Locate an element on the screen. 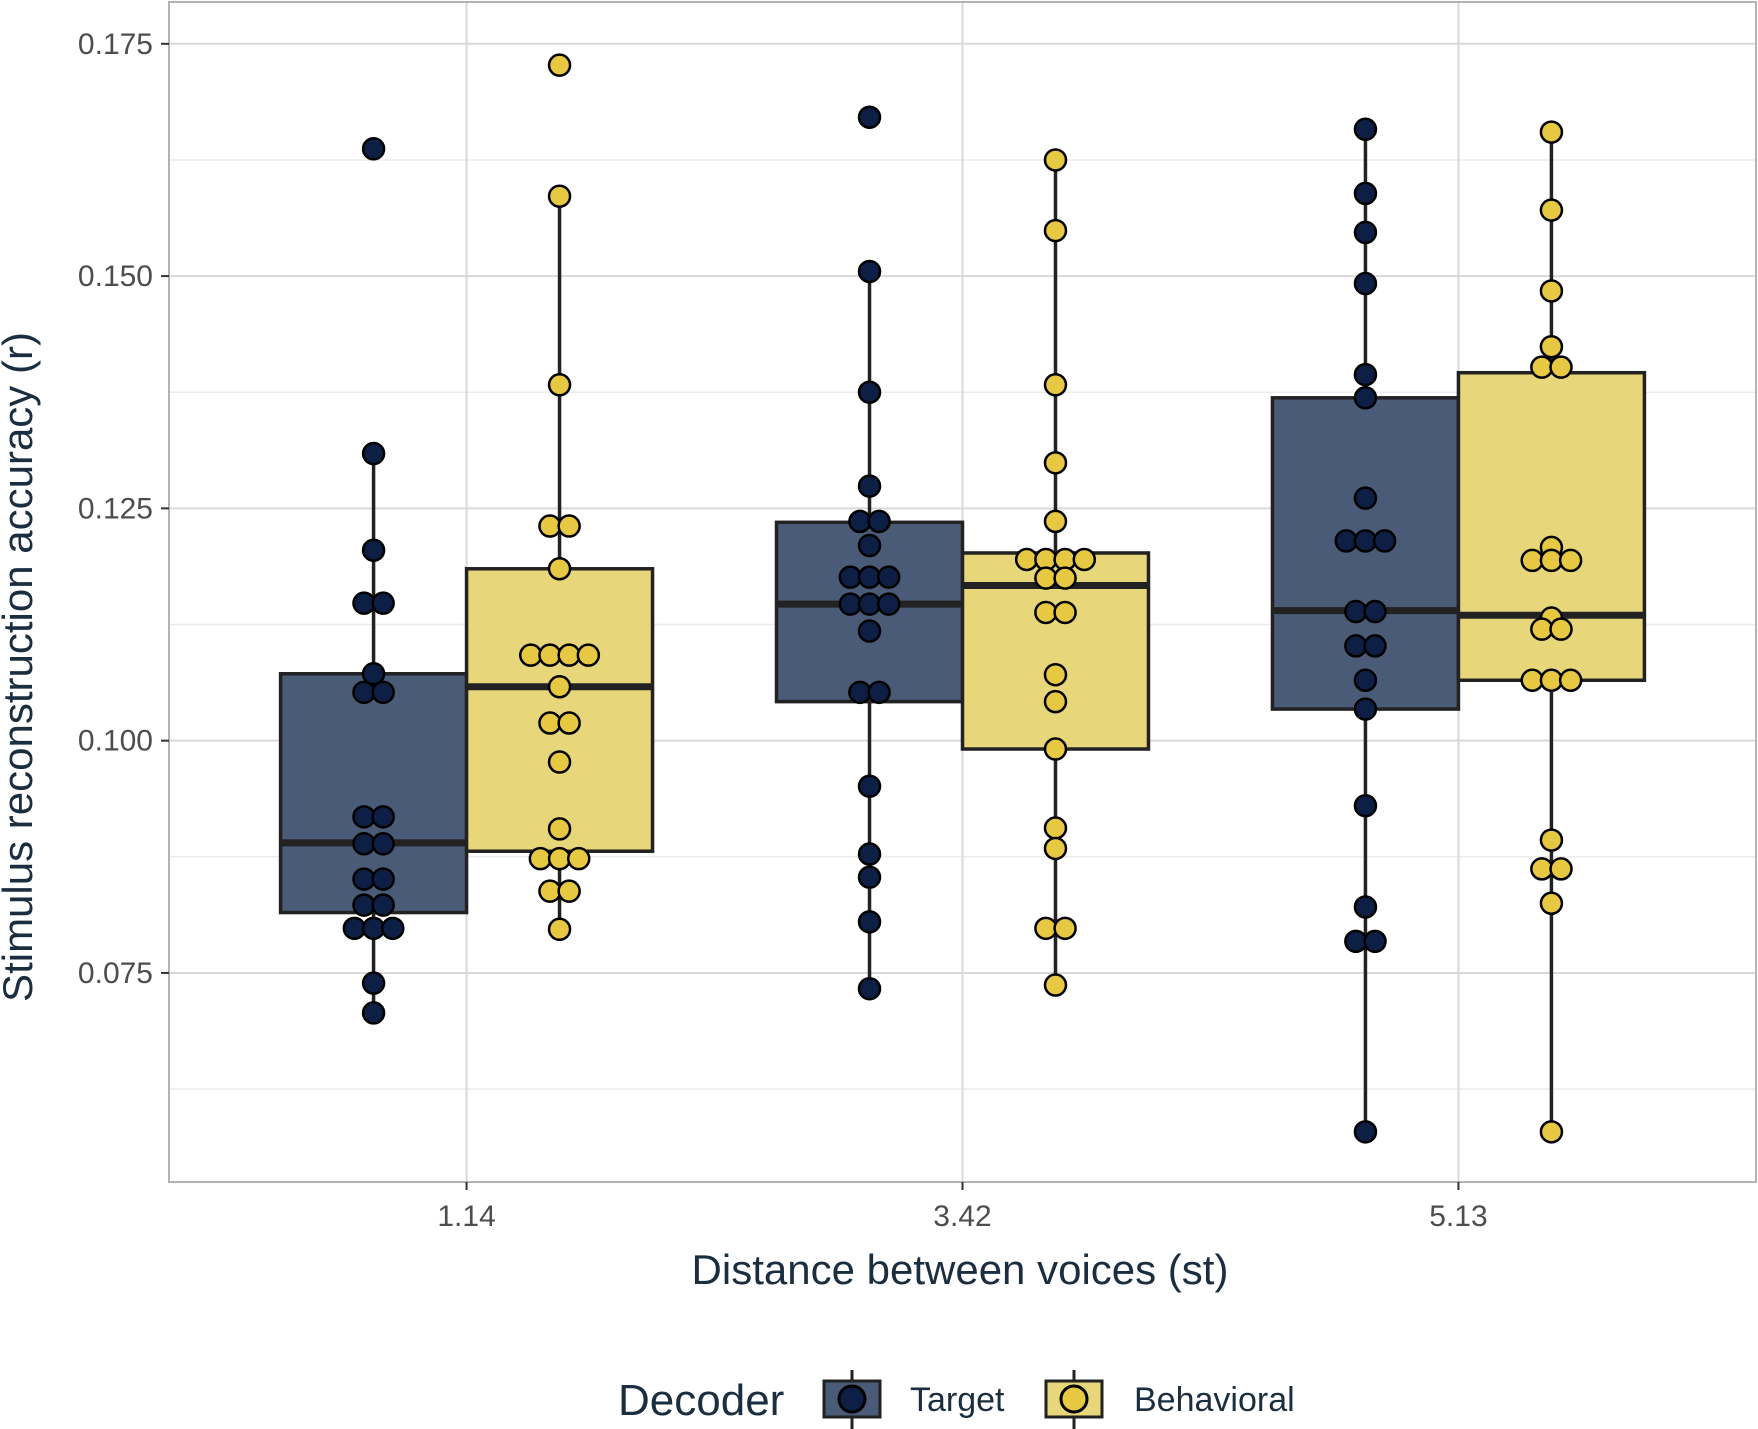  y-tick-label: 0.175 is located at coordinates (115, 44).